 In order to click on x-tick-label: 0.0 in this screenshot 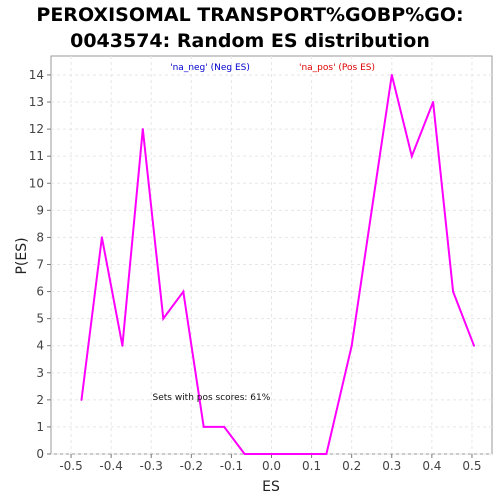, I will do `click(271, 466)`.